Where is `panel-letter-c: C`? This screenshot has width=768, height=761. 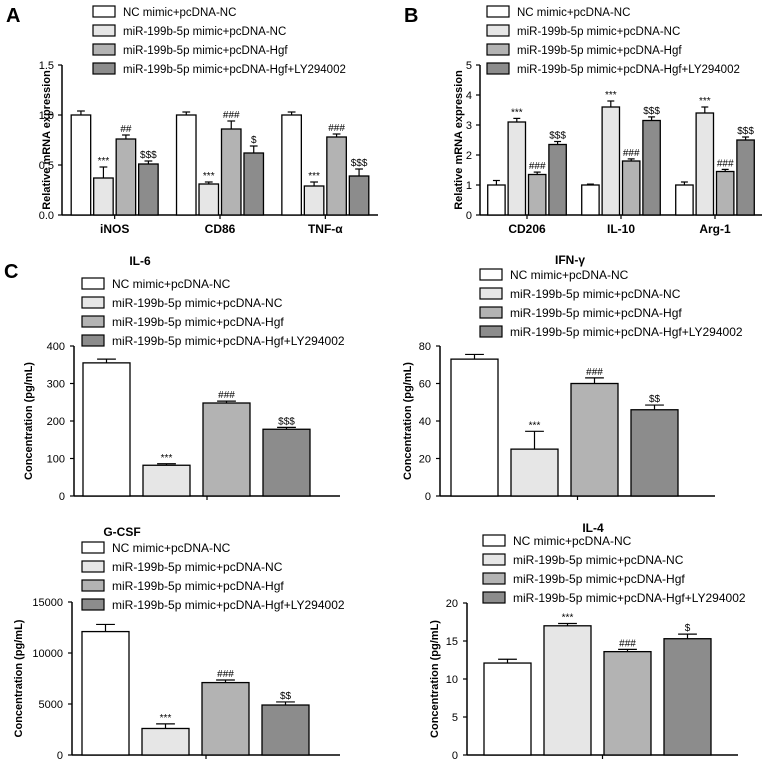
panel-letter-c: C is located at coordinates (11, 272).